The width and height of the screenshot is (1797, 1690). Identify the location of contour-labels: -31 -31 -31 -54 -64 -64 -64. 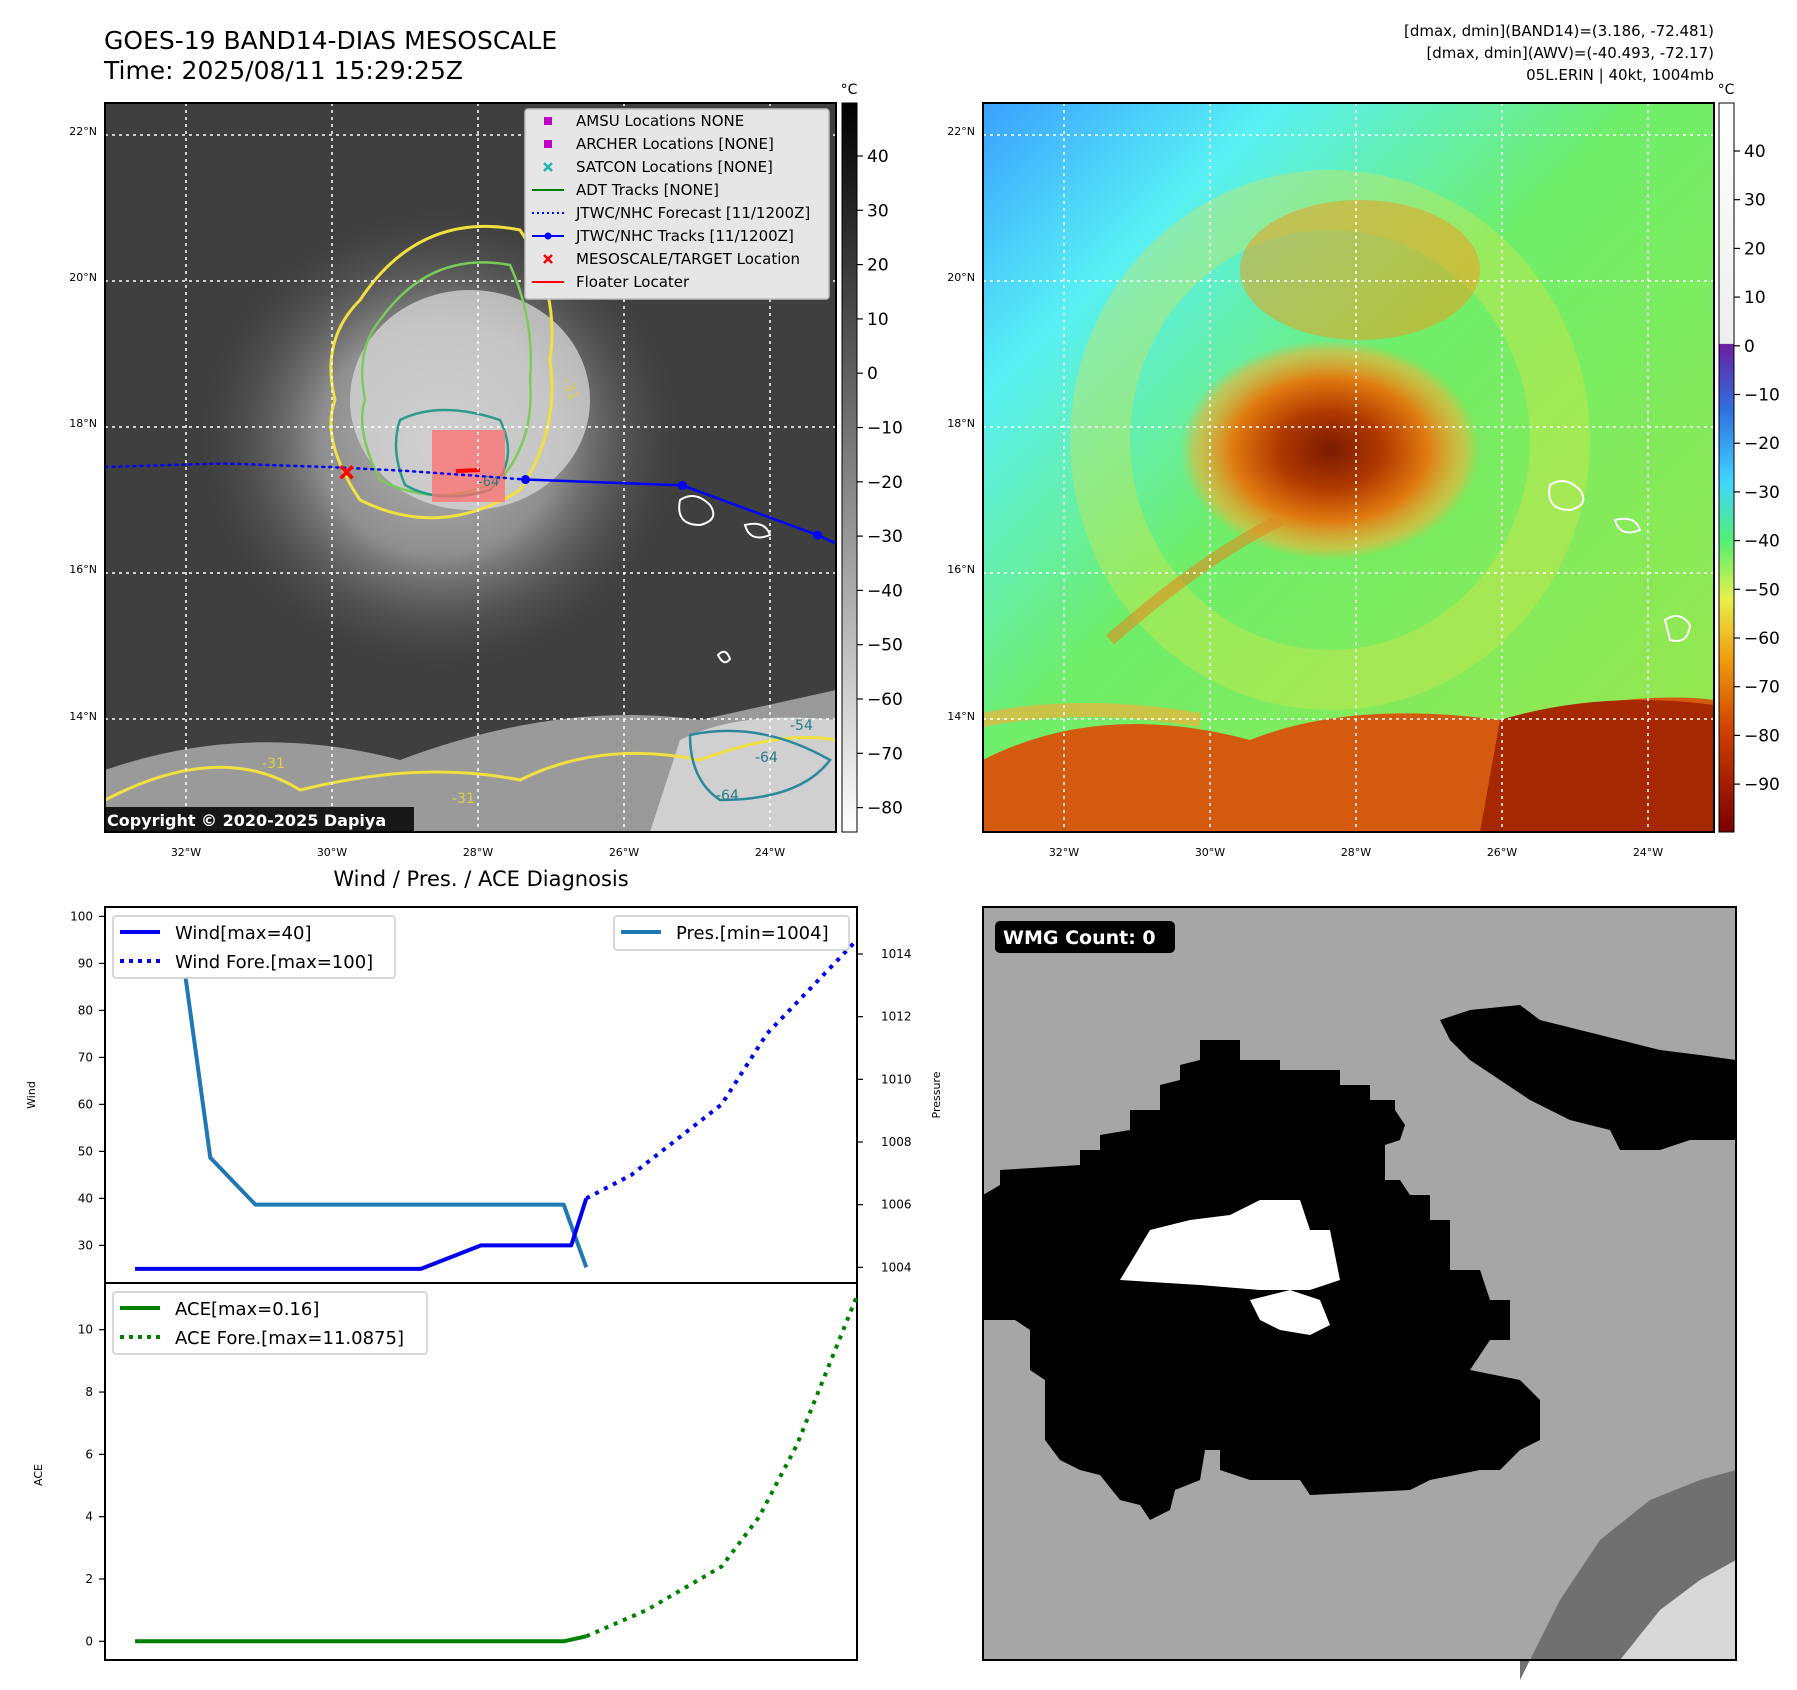
(537, 591).